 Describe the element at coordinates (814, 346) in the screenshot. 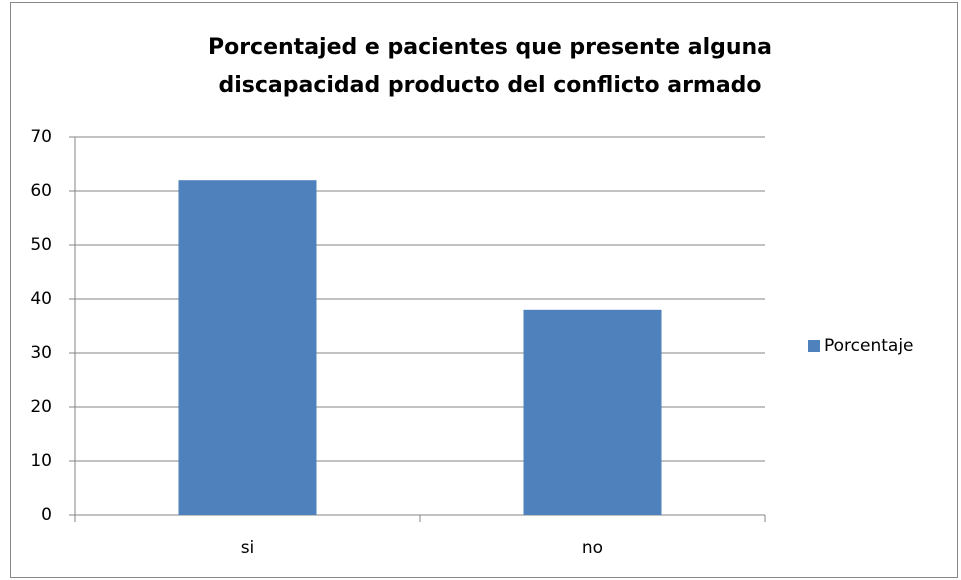

I see `legend-swatch` at that location.